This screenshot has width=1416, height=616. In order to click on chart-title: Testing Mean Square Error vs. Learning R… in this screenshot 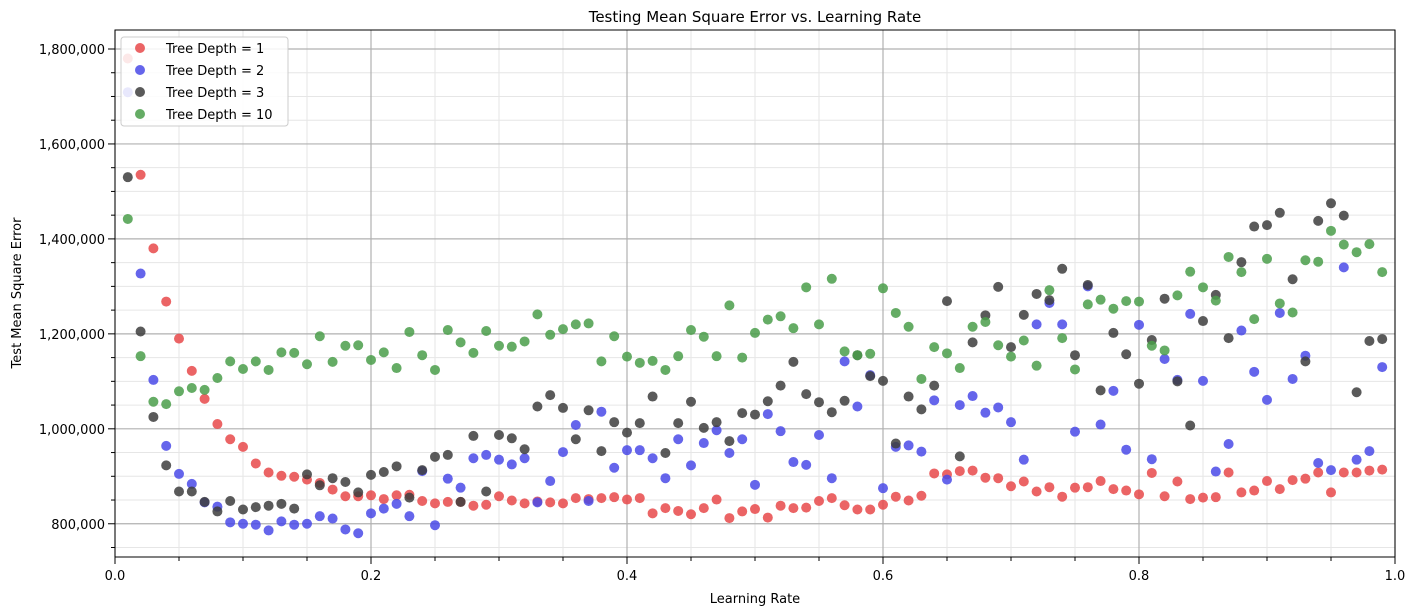, I will do `click(755, 17)`.